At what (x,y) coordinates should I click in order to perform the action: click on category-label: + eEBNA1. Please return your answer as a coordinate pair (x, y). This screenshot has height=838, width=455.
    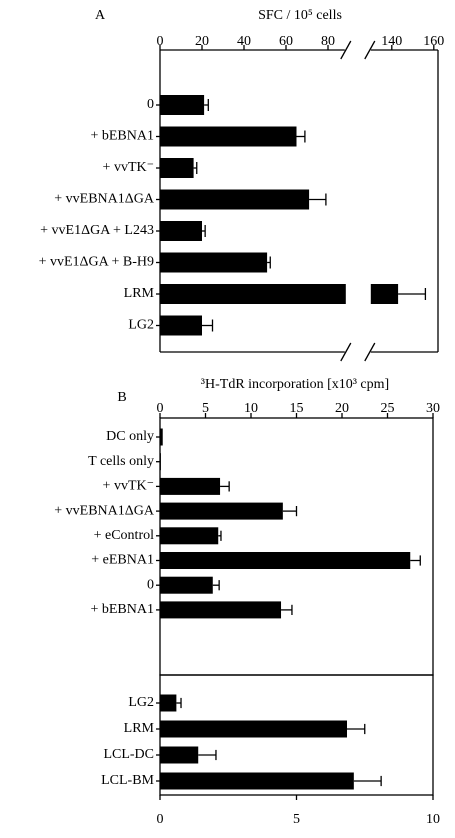
    Looking at the image, I should click on (122, 560).